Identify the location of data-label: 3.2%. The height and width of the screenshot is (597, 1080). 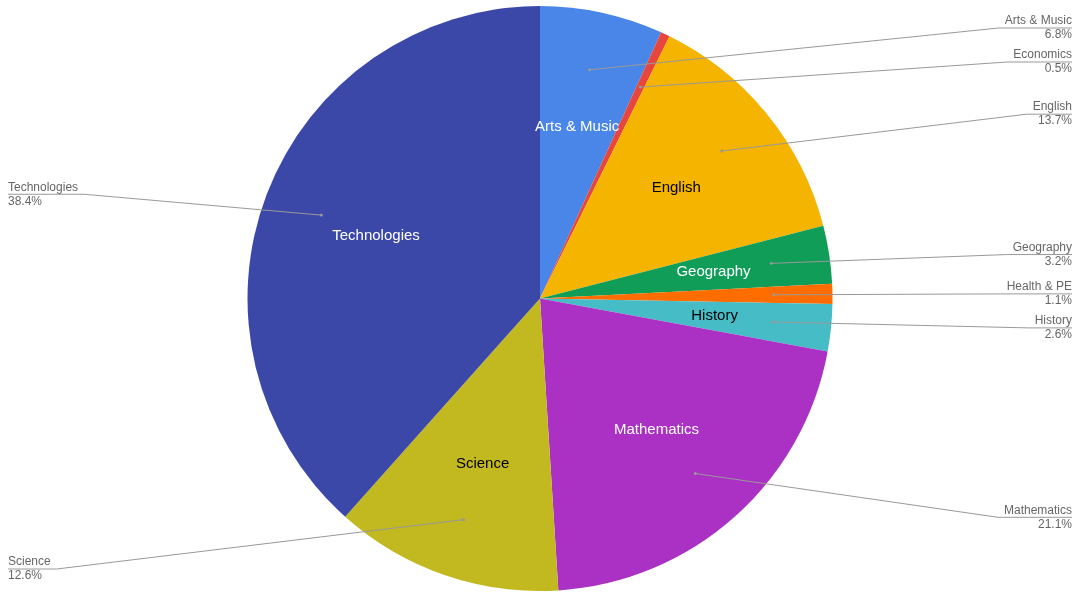
(1058, 260).